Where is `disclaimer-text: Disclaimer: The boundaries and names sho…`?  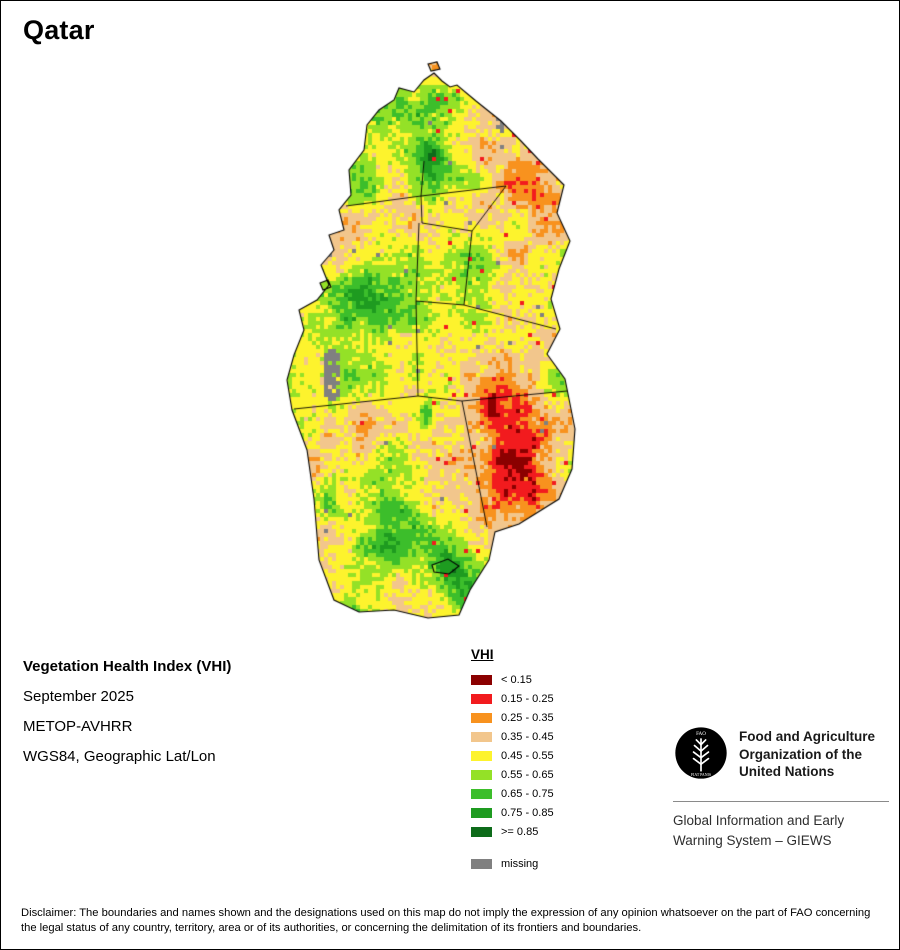
disclaimer-text: Disclaimer: The boundaries and names sho… is located at coordinates (446, 920).